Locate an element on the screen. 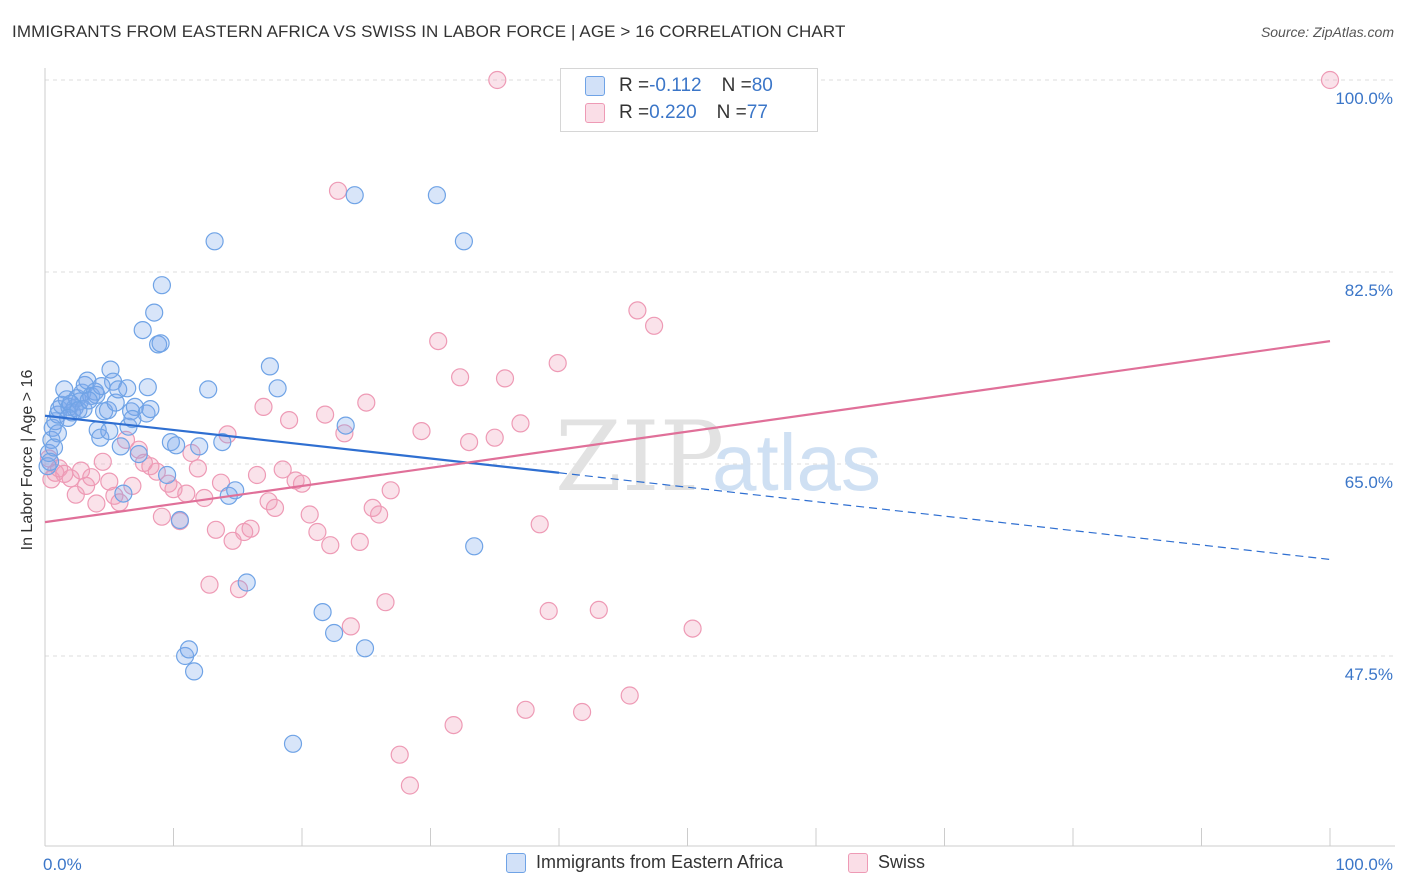 The image size is (1406, 892). chart-source: Source: ZipAtlas.com is located at coordinates (1327, 32).